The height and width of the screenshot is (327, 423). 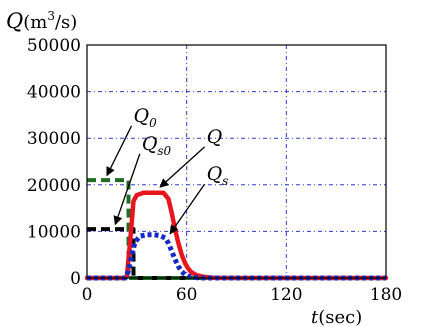 I want to click on x-axis-unit: (sec), so click(x=340, y=317).